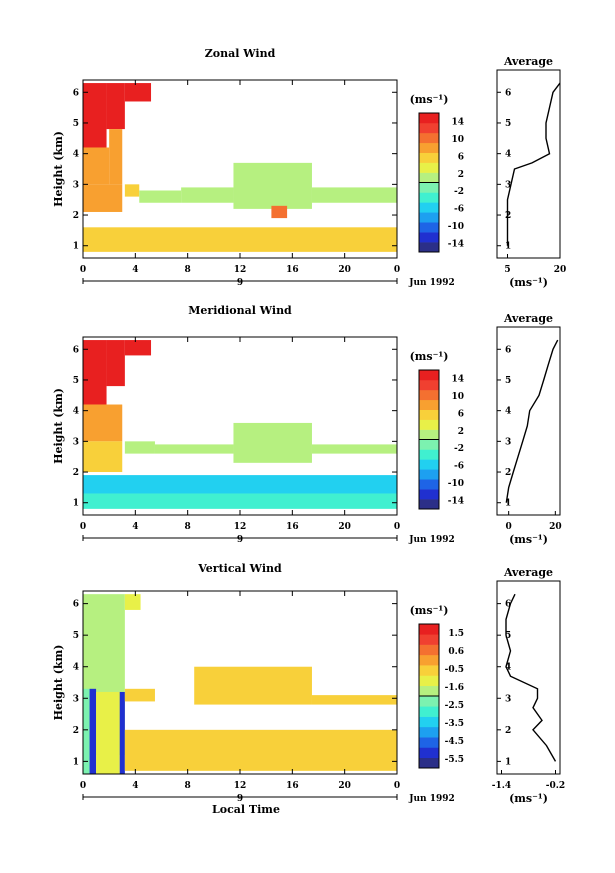  I want to click on y-tick-label: 3, so click(76, 185).